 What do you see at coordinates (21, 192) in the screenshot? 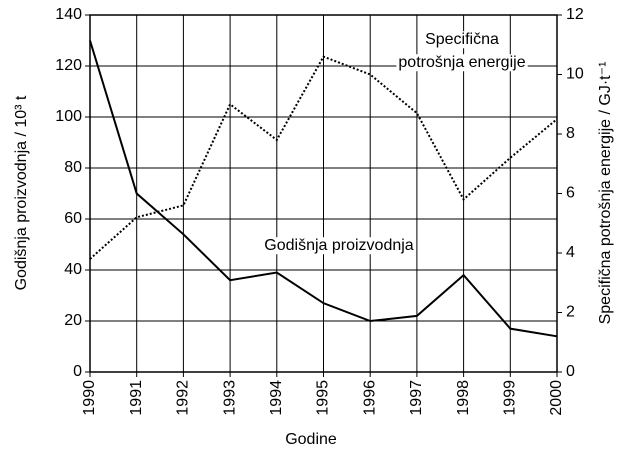
I see `y-axis-label: Godišnja proizvodnja / 10³ t` at bounding box center [21, 192].